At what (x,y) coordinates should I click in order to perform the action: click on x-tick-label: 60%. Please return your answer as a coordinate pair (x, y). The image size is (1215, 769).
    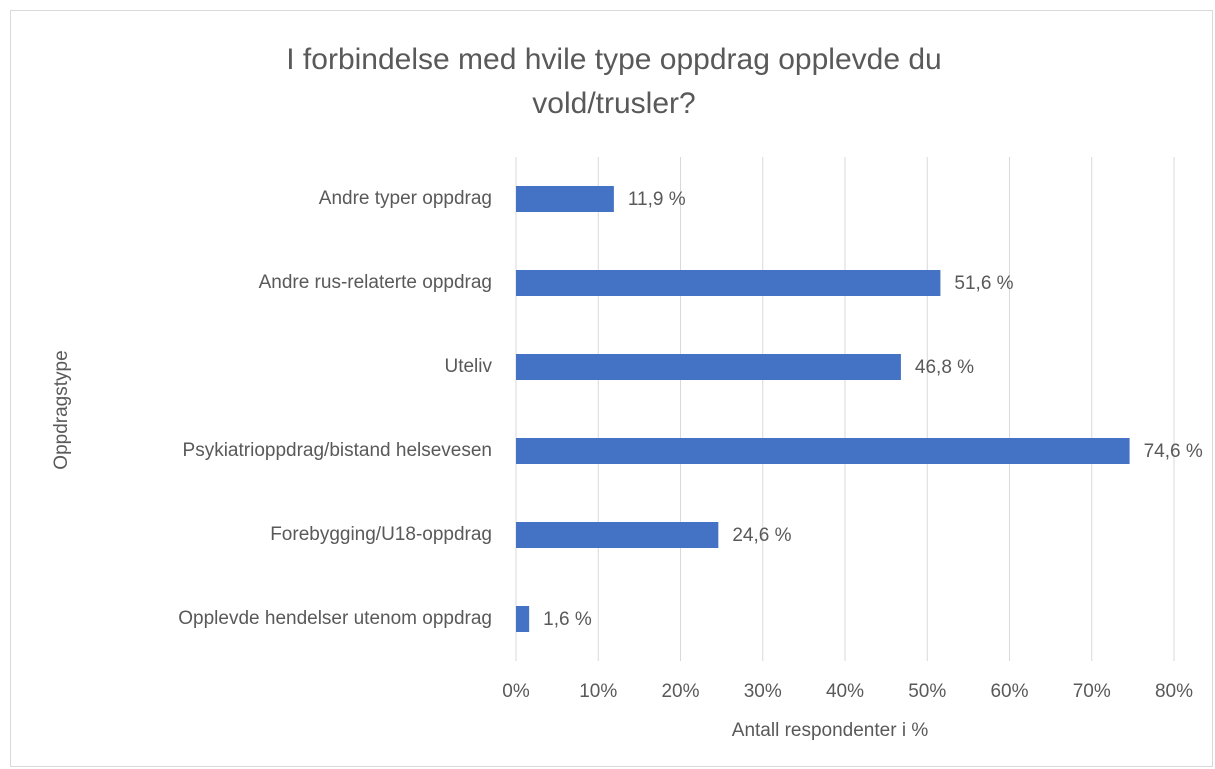
    Looking at the image, I should click on (1009, 691).